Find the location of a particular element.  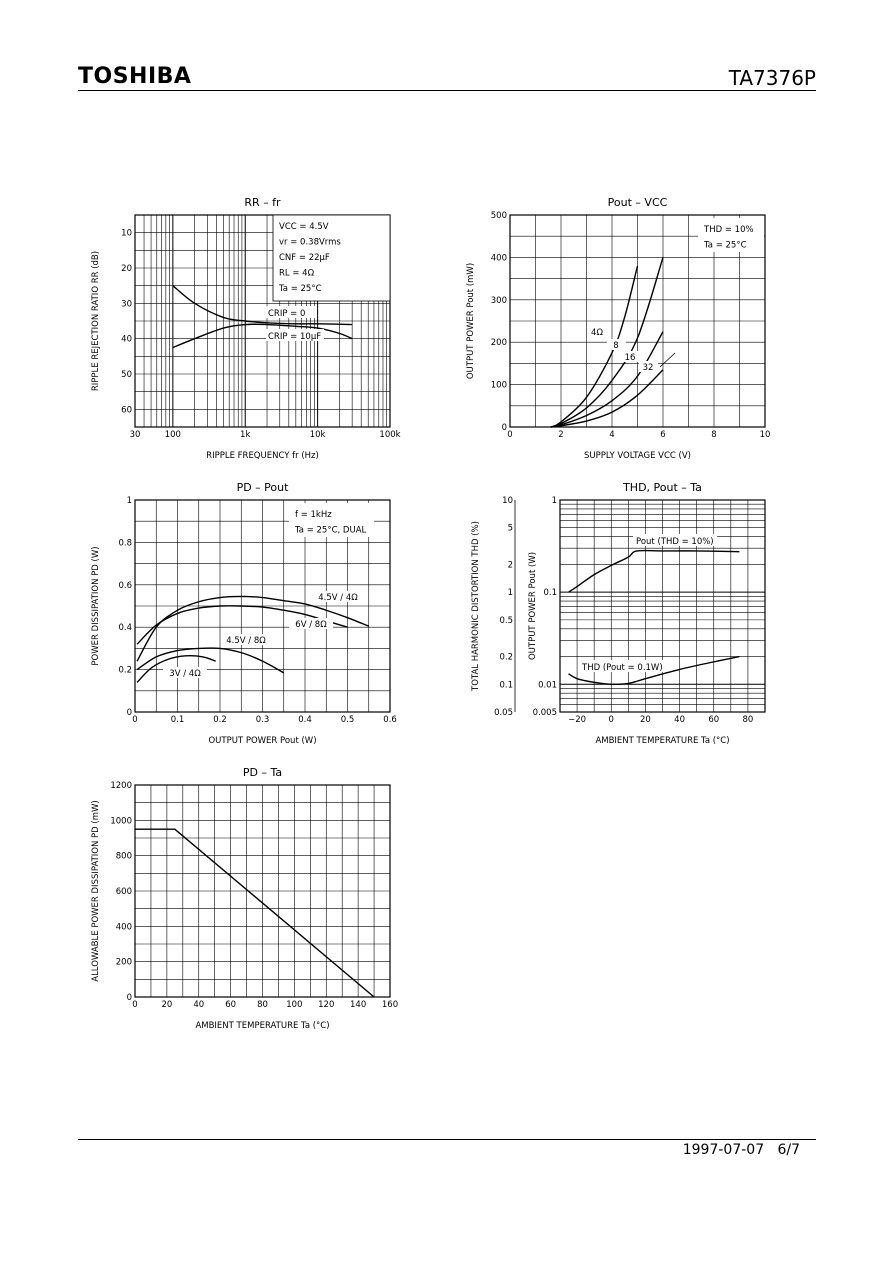

rr-x-label: RIPPLE FREQUENCY fr (Hz) is located at coordinates (262, 456).